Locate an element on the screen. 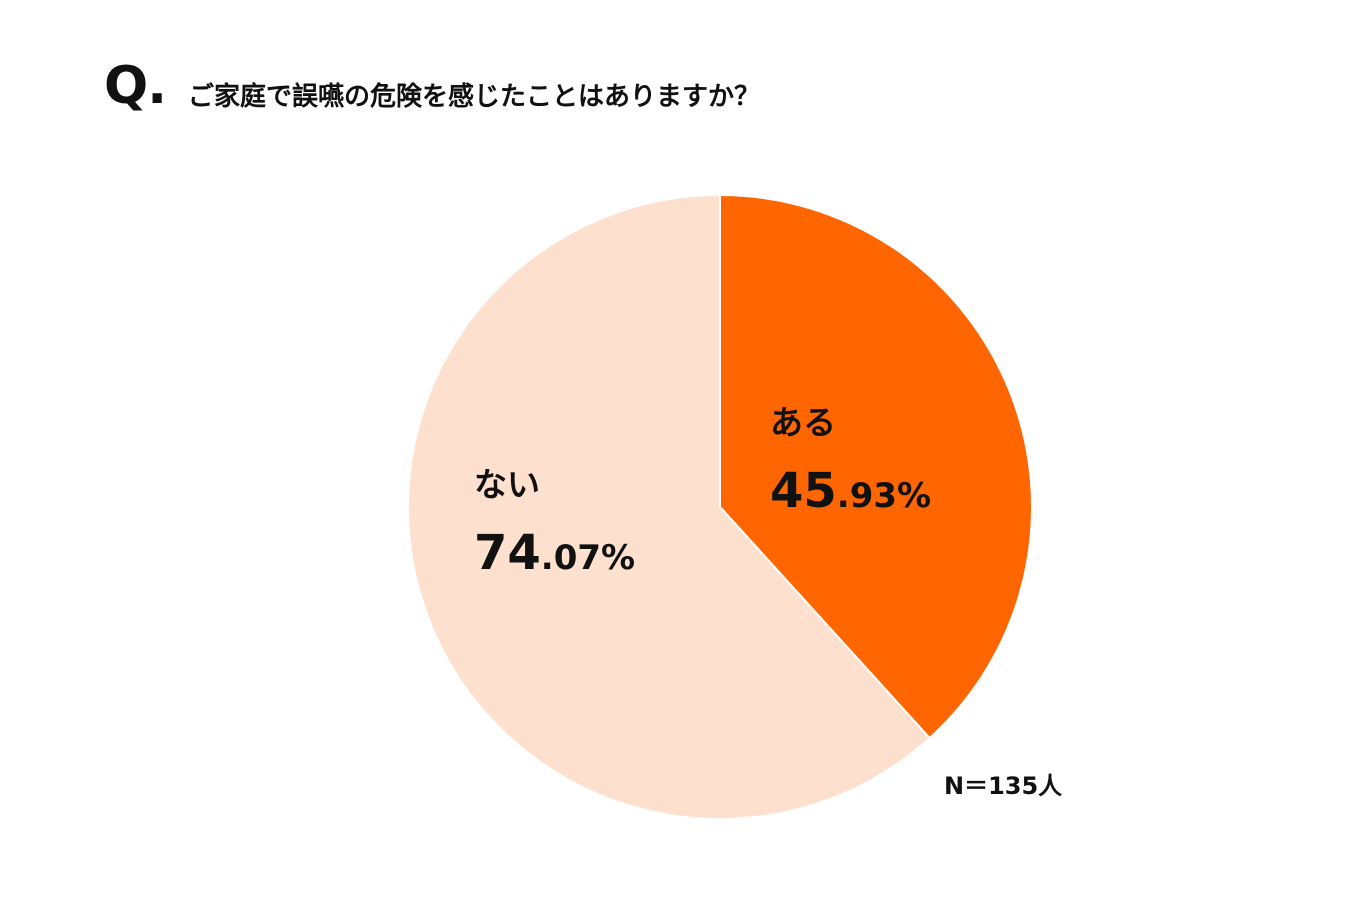  question-mark-label: Q. is located at coordinates (135, 86).